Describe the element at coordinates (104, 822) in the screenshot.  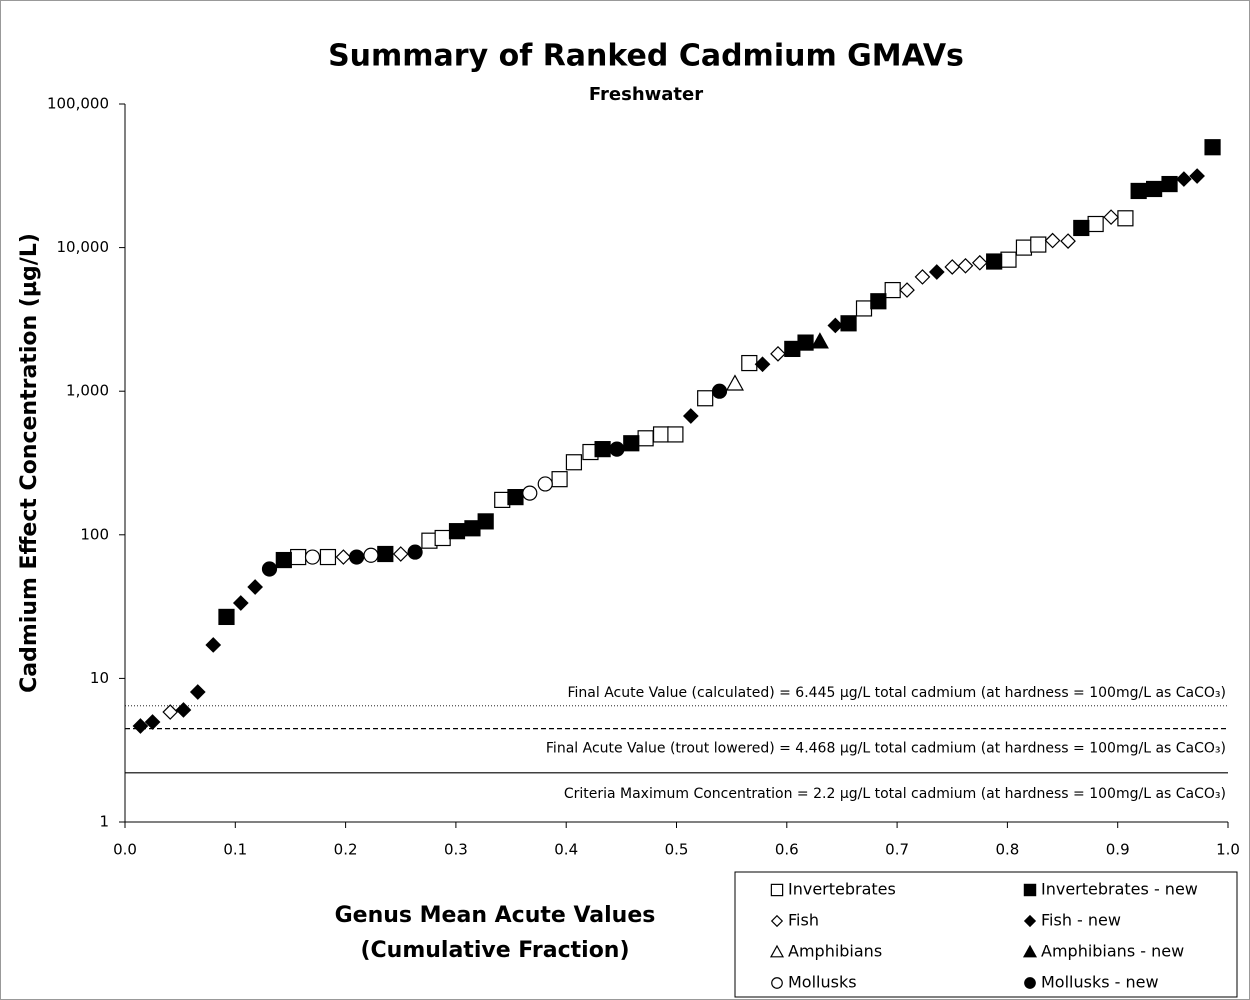
I see `y-tick-label: 1` at that location.